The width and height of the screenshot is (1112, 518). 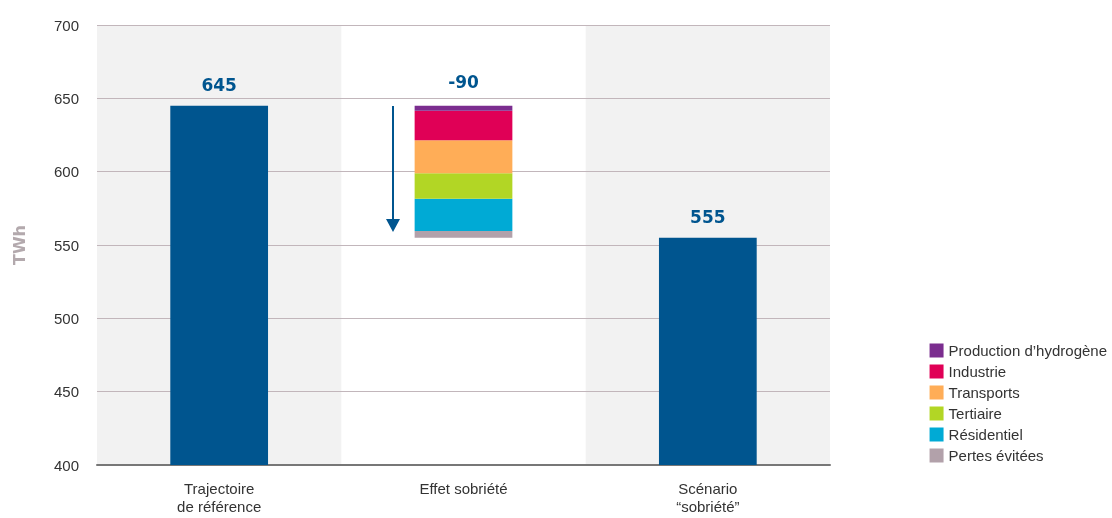 I want to click on y-tick-label: 450, so click(x=66, y=392).